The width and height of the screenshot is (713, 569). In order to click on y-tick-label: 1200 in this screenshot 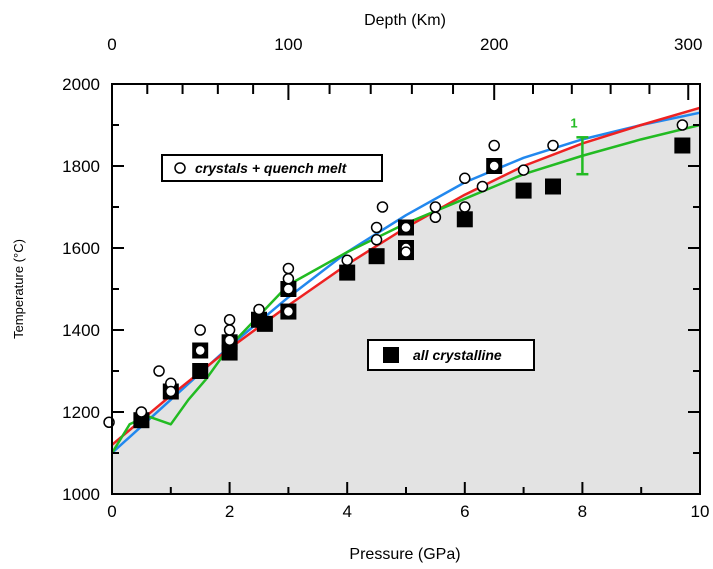, I will do `click(81, 412)`.